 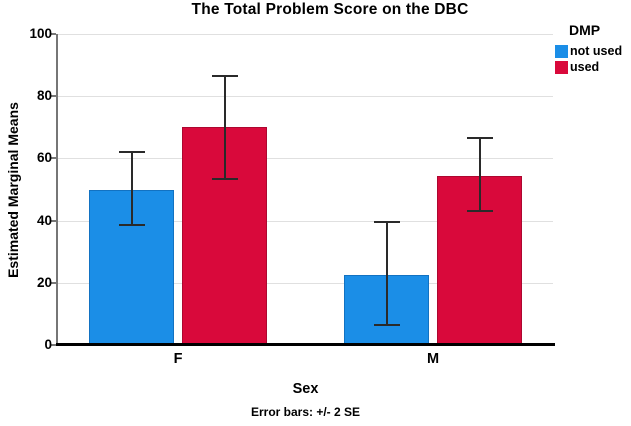 I want to click on y-tick-label: 40, so click(x=44, y=220).